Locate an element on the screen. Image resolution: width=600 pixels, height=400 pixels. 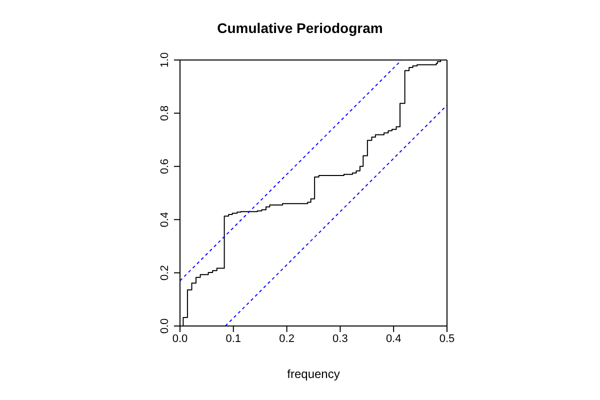
x-tick-label: 0.0 is located at coordinates (180, 338).